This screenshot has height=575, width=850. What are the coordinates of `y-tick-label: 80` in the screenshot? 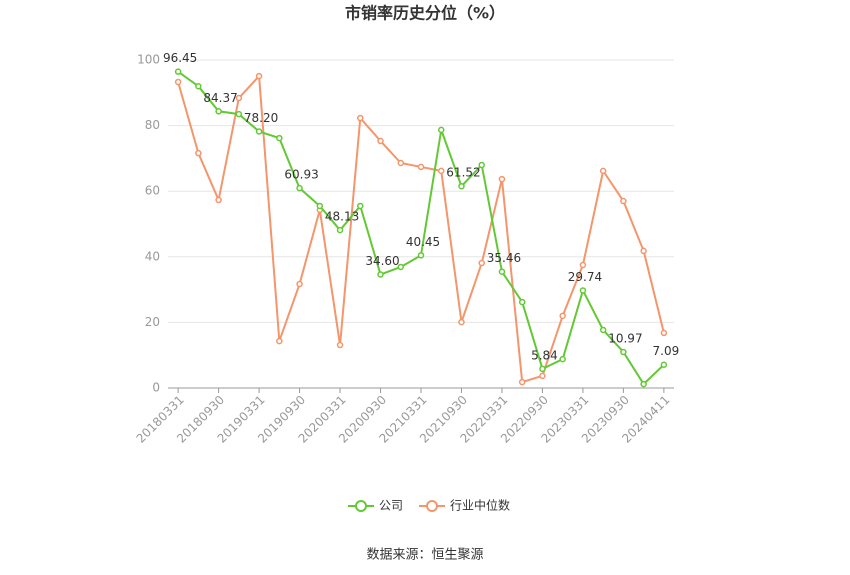 It's located at (152, 125).